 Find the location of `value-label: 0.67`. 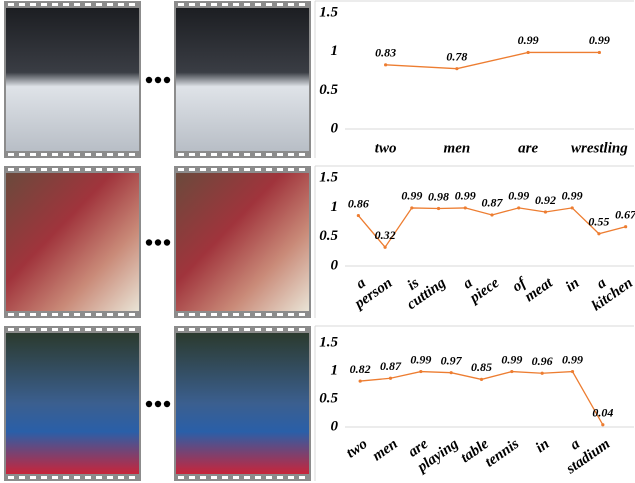

value-label: 0.67 is located at coordinates (625, 214).